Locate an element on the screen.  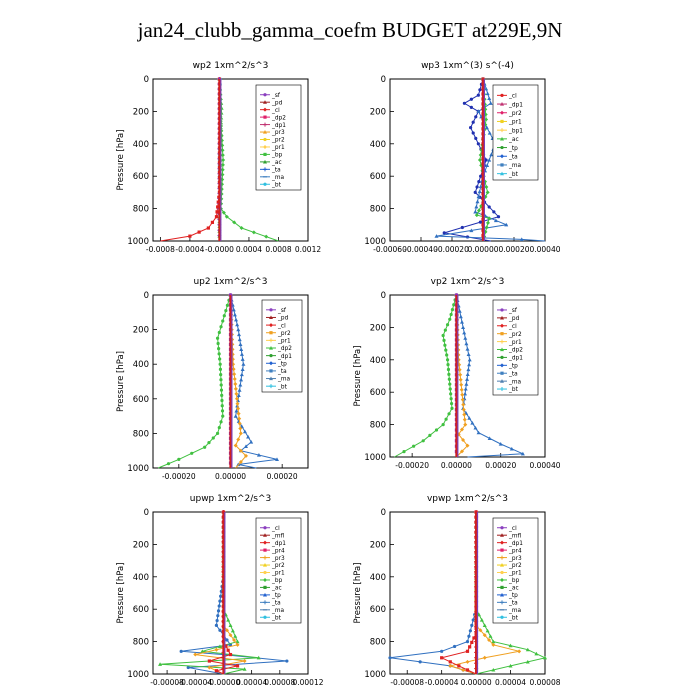
x-tick-label: 0.0012 is located at coordinates (308, 249).